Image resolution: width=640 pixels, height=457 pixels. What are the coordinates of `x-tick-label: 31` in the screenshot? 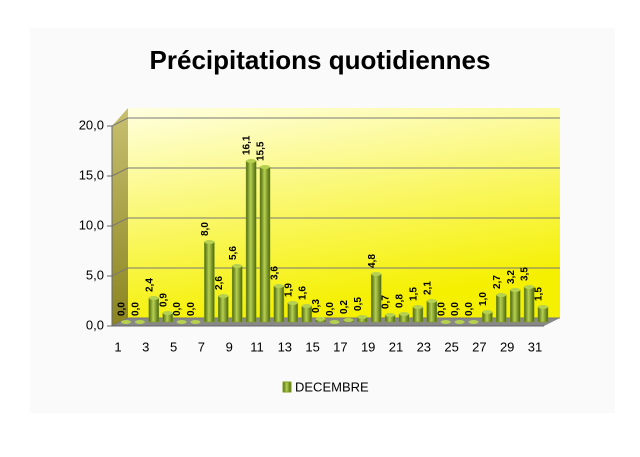 It's located at (535, 346).